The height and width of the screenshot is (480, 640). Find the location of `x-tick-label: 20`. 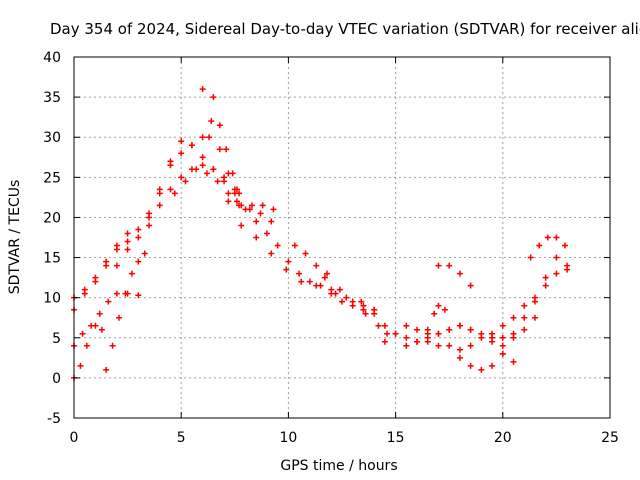

x-tick-label: 20 is located at coordinates (503, 438).